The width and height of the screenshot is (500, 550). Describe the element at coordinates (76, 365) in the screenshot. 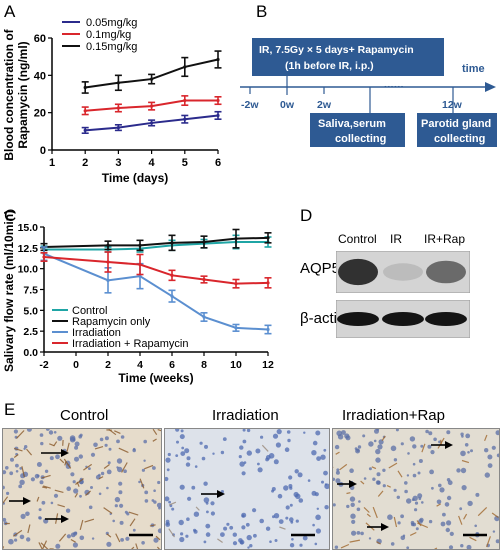

I see `x-tick-label: 0` at that location.